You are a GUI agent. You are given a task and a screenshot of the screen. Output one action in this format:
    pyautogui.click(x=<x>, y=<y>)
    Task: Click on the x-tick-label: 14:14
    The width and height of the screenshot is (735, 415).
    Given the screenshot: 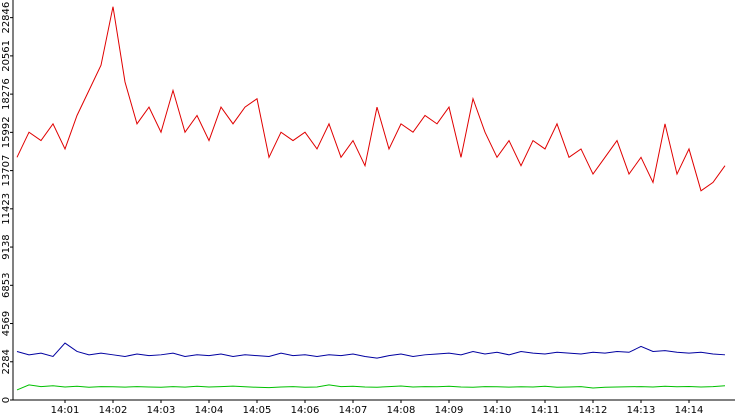 What is the action you would take?
    pyautogui.click(x=689, y=410)
    